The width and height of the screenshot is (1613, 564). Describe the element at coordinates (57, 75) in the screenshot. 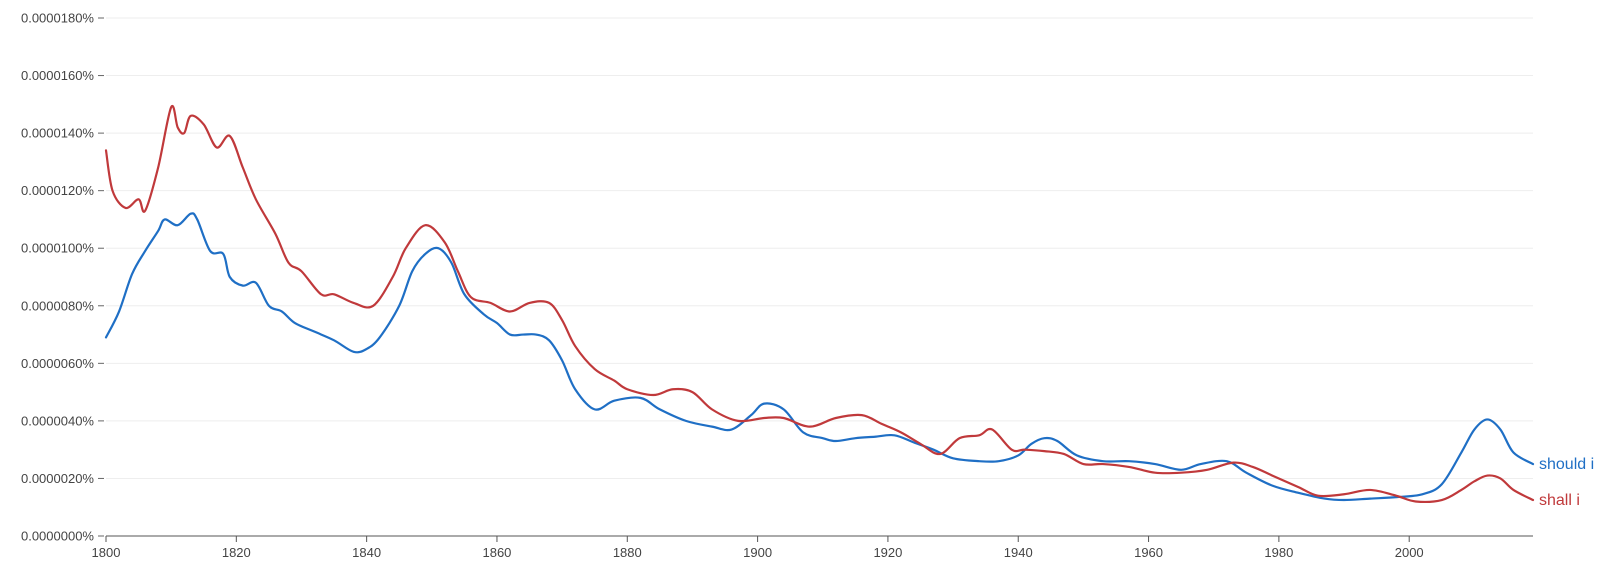

I see `y-tick-label: 0.0000160%` at that location.